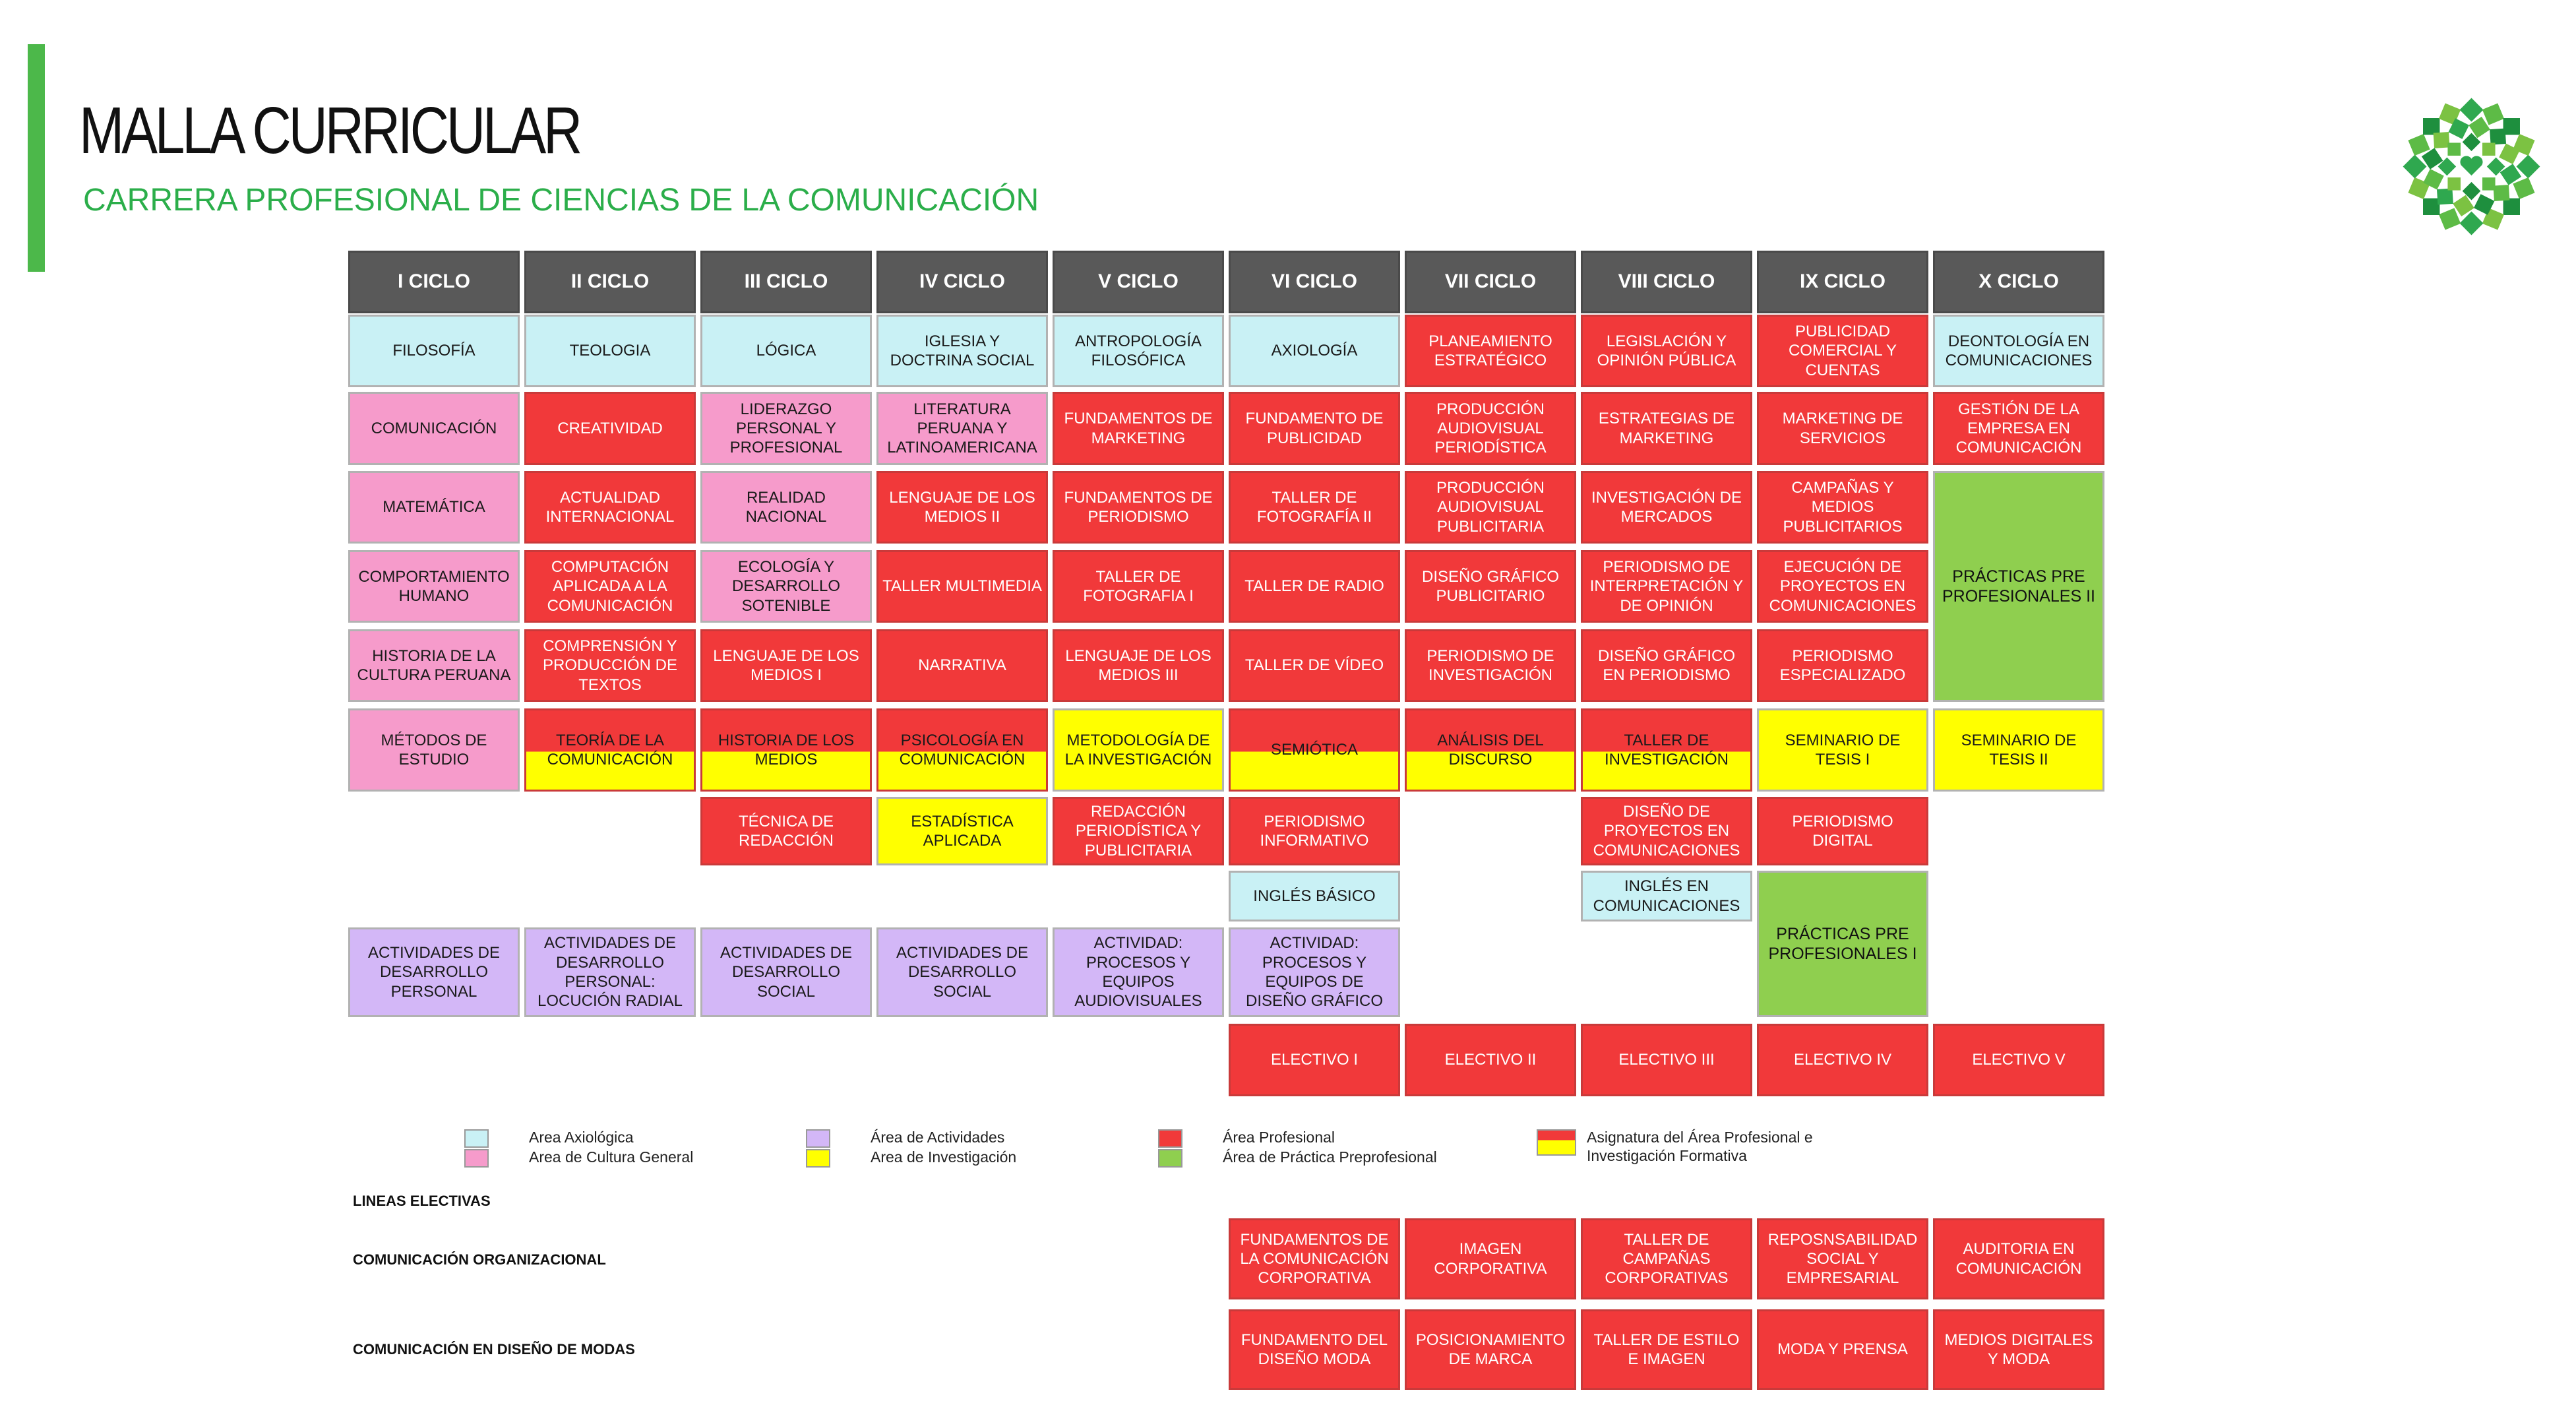 This screenshot has width=2576, height=1405. Describe the element at coordinates (962, 282) in the screenshot. I see `cycle-header-4: IV CICLO` at that location.